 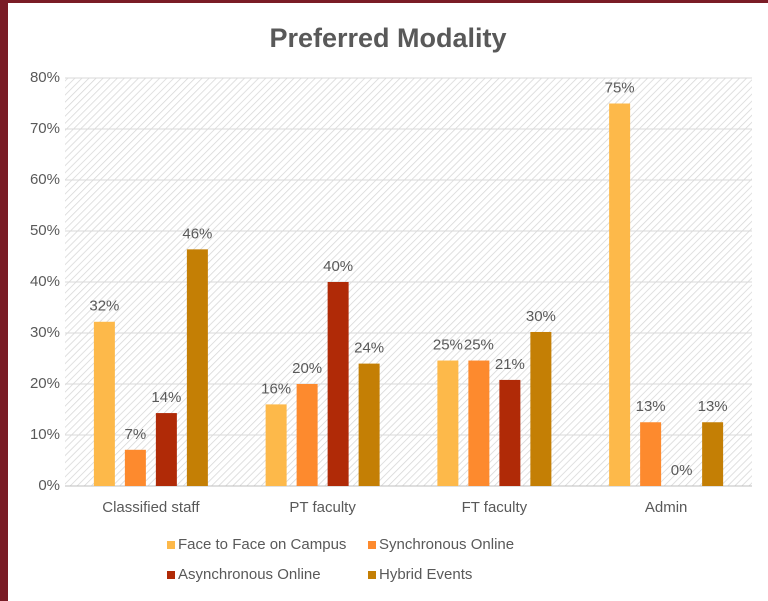 I want to click on chart-title: Preferred Modality, so click(x=387, y=38).